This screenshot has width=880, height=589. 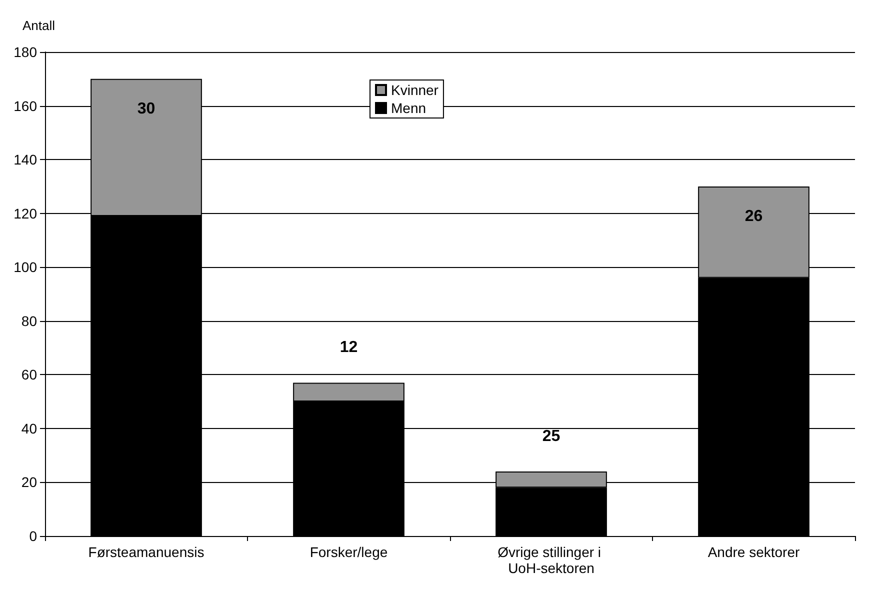 I want to click on annotation: 30, so click(x=146, y=109).